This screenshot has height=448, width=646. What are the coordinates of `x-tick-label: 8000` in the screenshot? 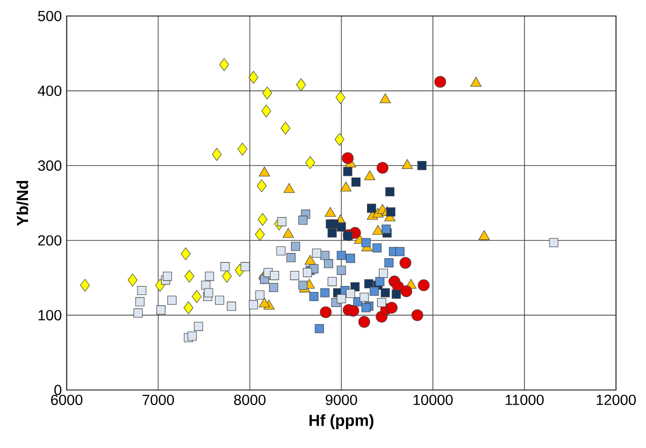 It's located at (250, 400).